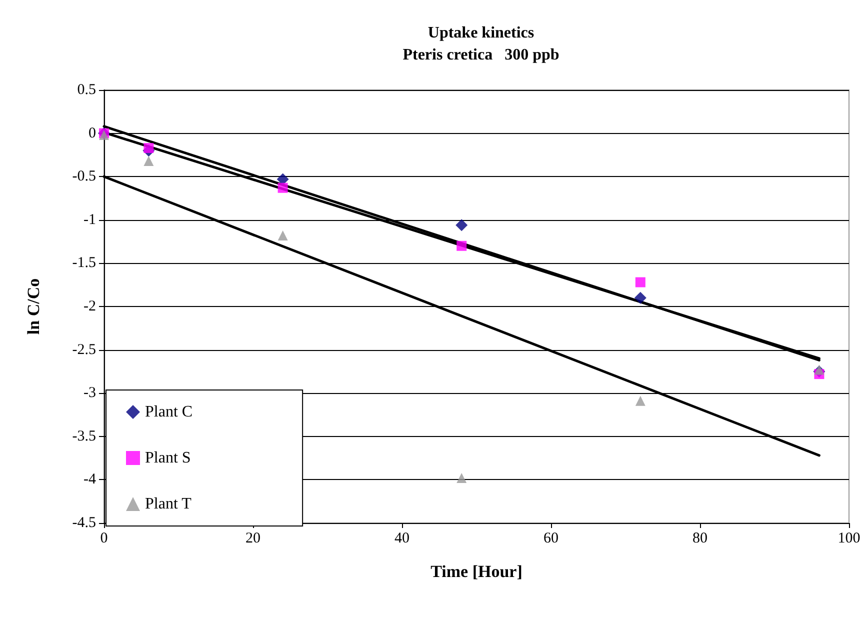  I want to click on legend-label: Plant T, so click(168, 504).